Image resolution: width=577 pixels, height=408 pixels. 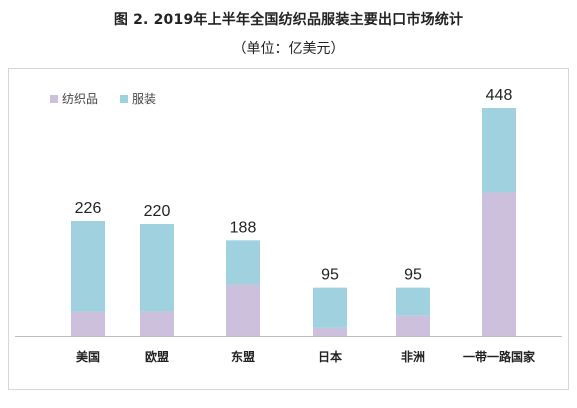 What do you see at coordinates (330, 275) in the screenshot?
I see `total-label-3: 95` at bounding box center [330, 275].